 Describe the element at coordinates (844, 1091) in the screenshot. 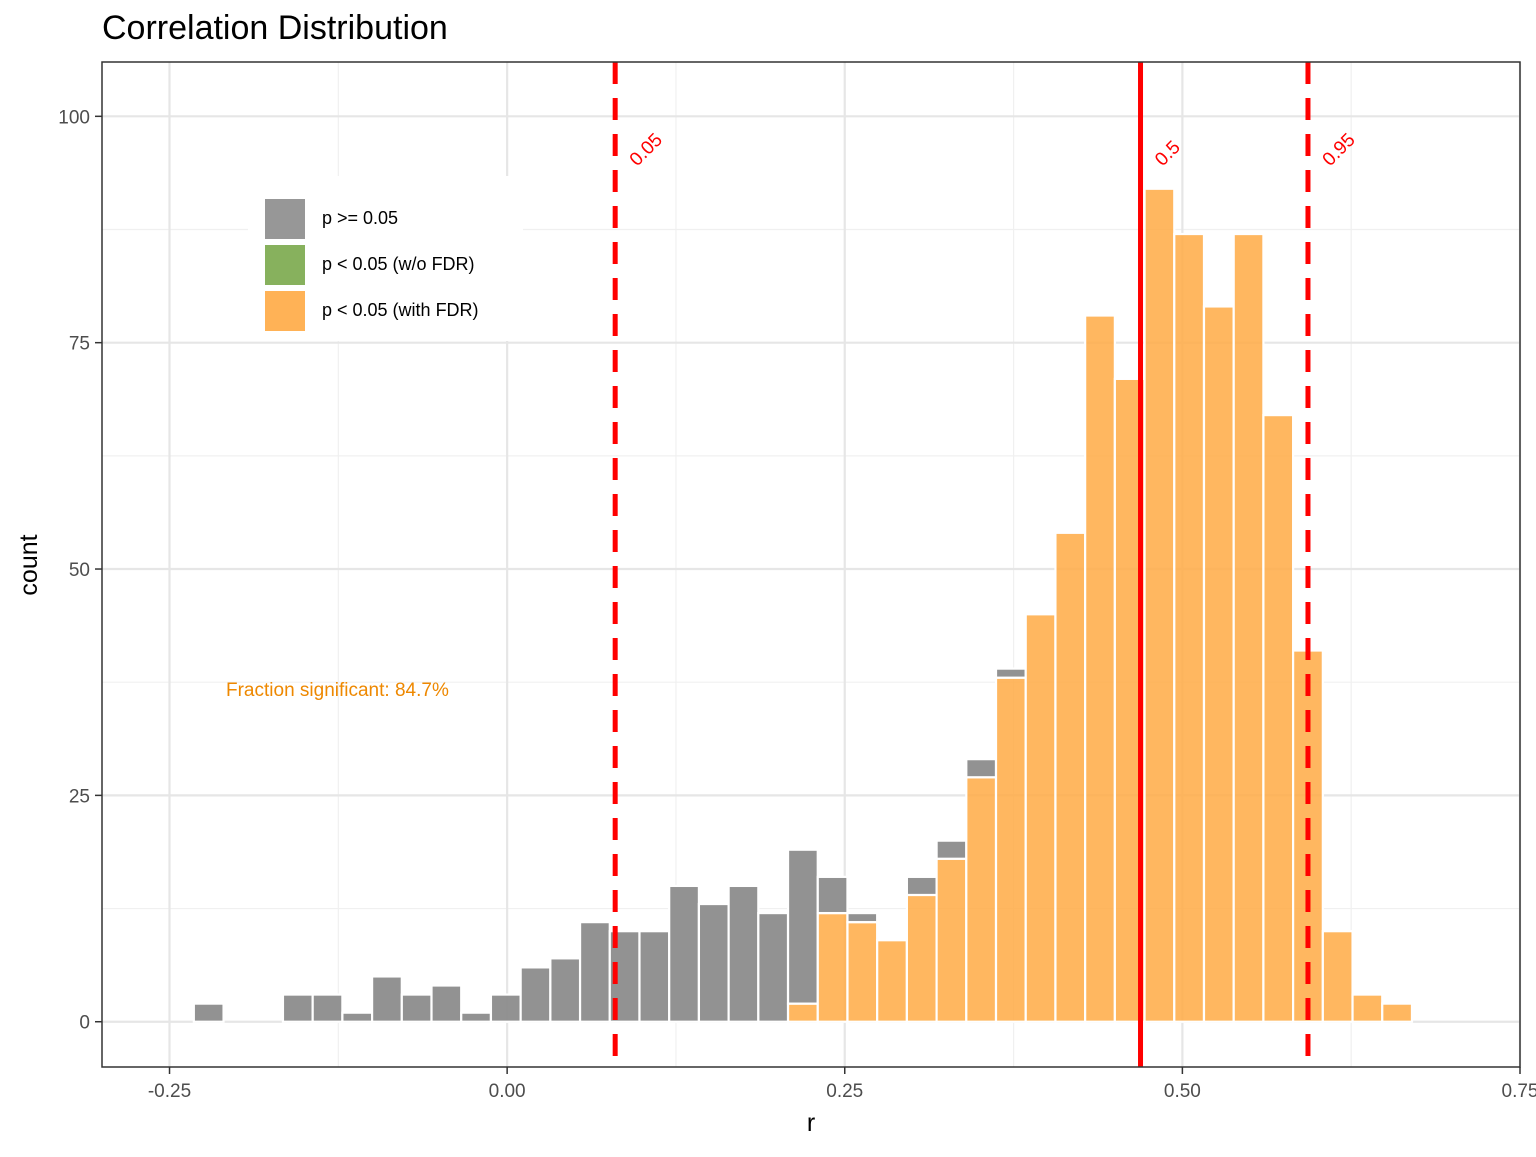

I see `x-tick-label: 0.25` at that location.